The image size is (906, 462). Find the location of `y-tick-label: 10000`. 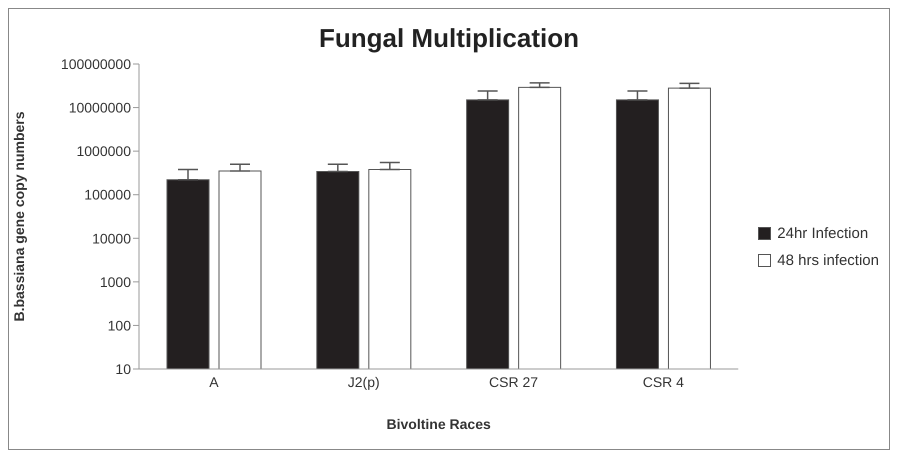

y-tick-label: 10000 is located at coordinates (112, 238).